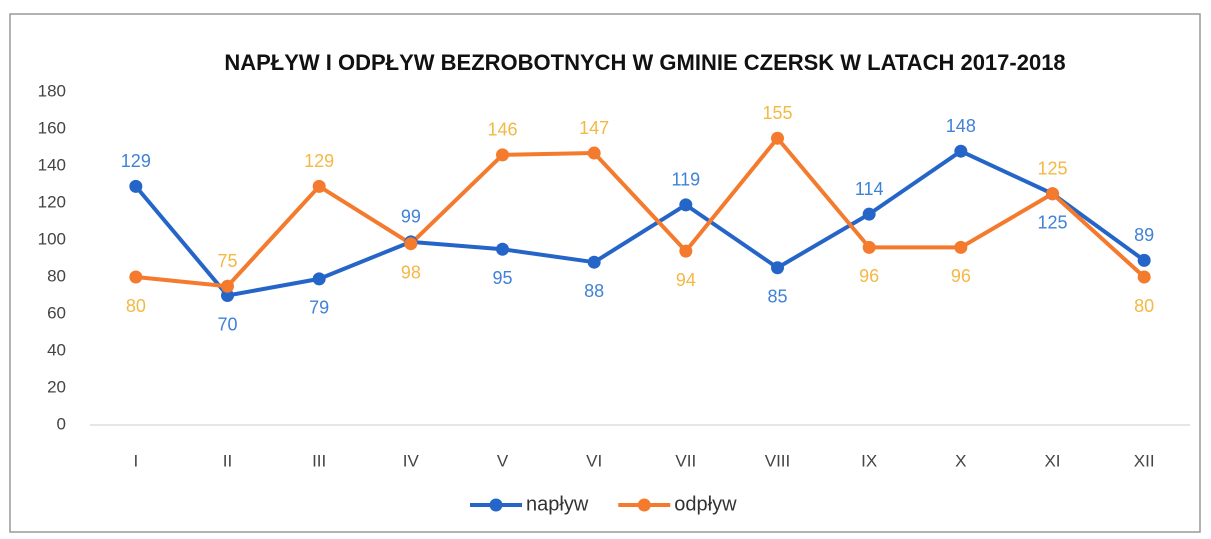 This screenshot has height=539, width=1211. Describe the element at coordinates (705, 504) in the screenshot. I see `legend-label: odpływ` at that location.